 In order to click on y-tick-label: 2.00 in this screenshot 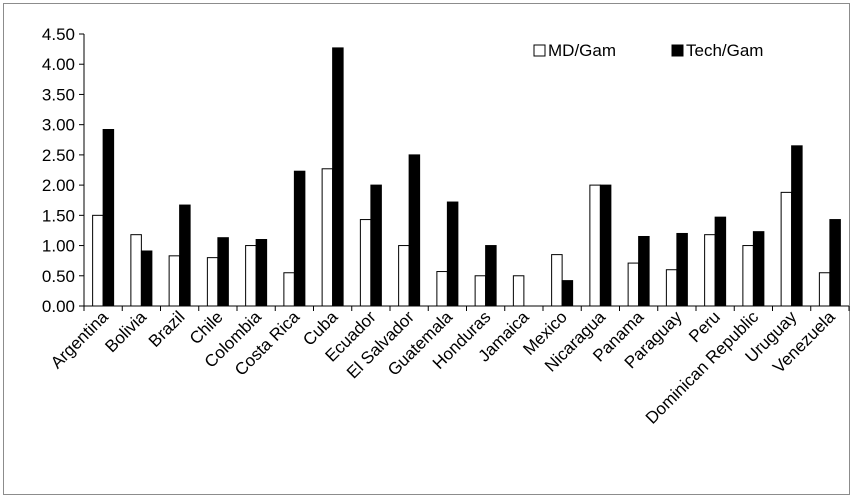, I will do `click(58, 185)`.